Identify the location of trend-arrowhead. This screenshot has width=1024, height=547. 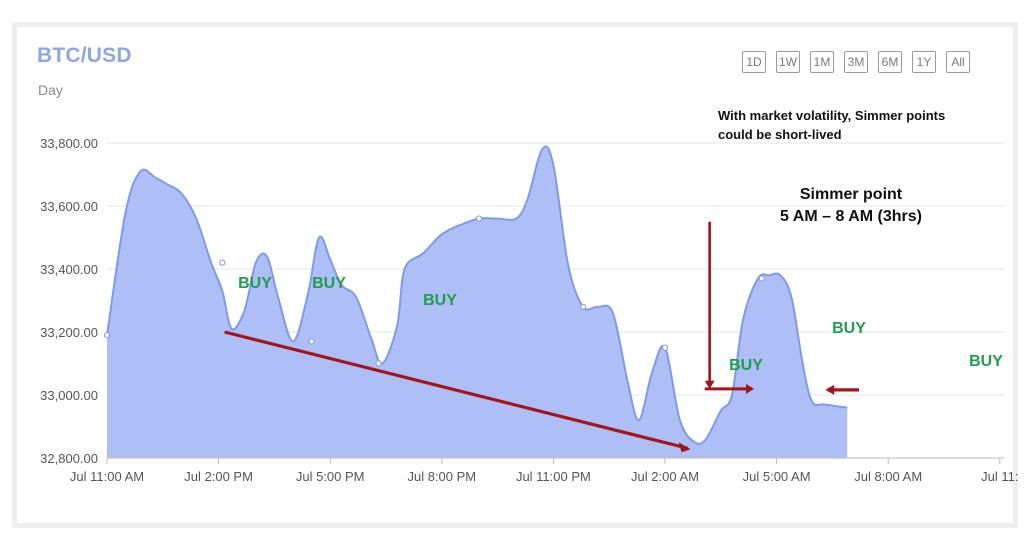
(684, 447).